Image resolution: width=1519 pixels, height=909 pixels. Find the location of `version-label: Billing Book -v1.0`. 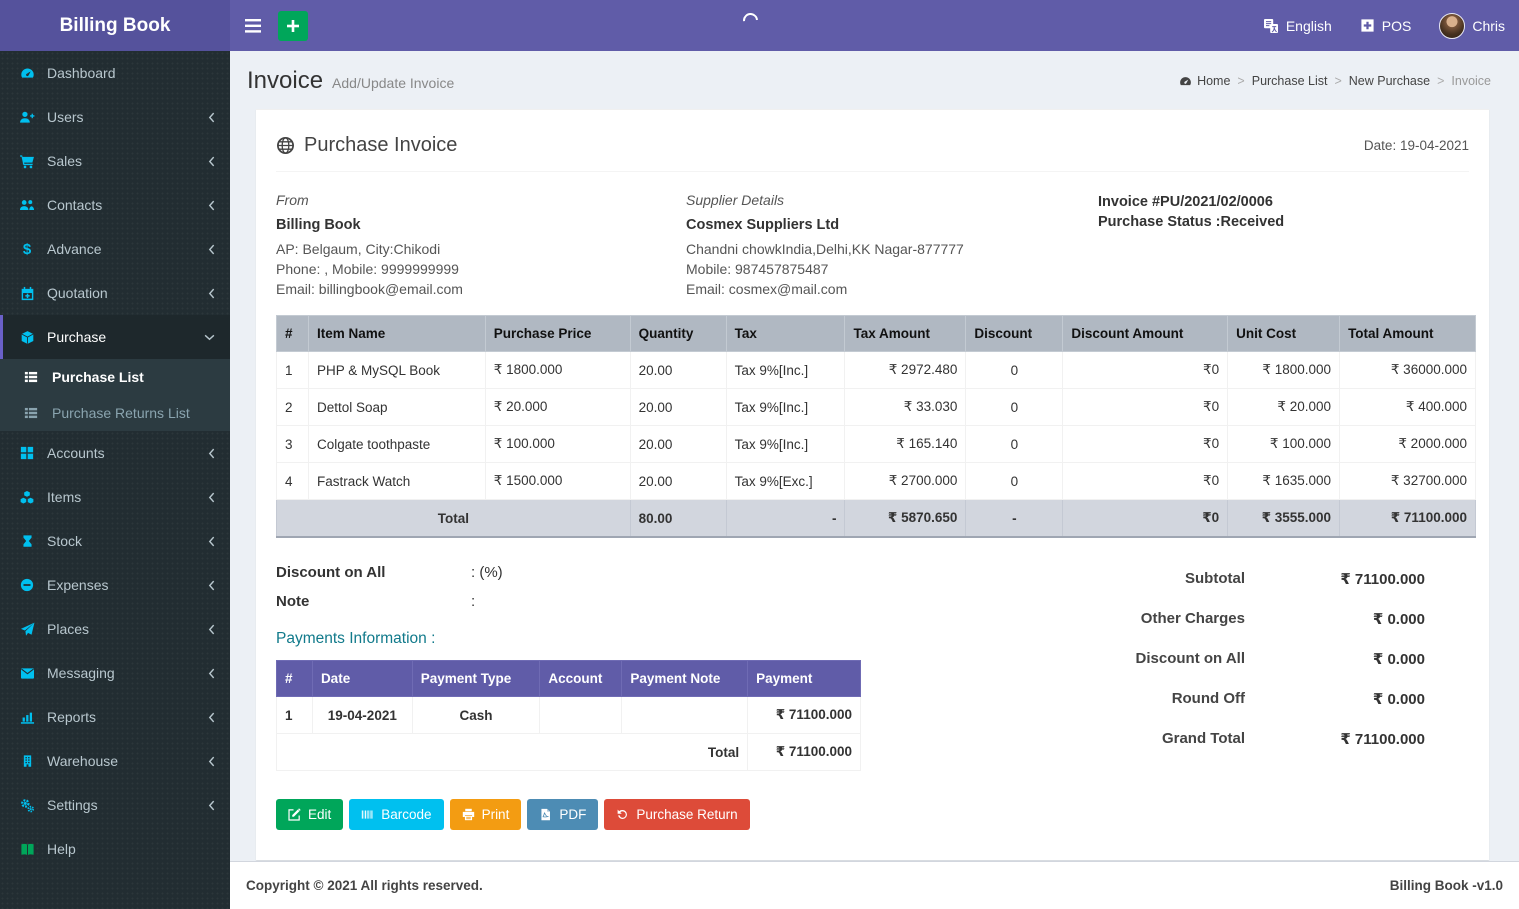

version-label: Billing Book -v1.0 is located at coordinates (1446, 885).